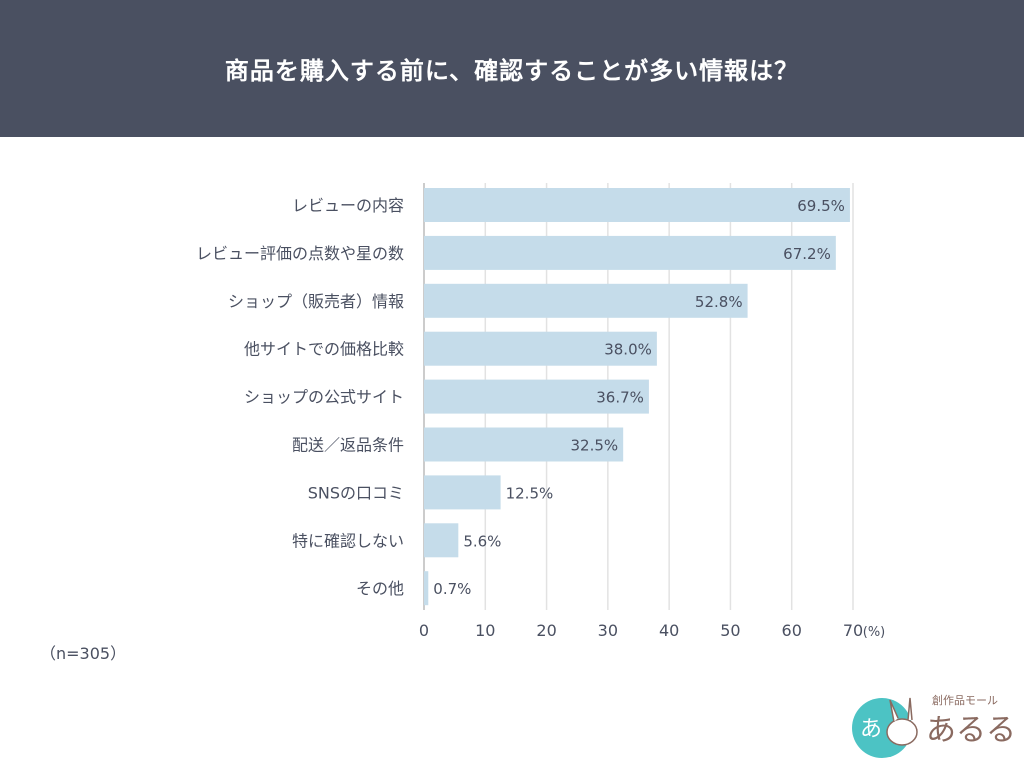 Image resolution: width=1024 pixels, height=768 pixels. Describe the element at coordinates (821, 206) in the screenshot. I see `data-label: 69.5%` at that location.